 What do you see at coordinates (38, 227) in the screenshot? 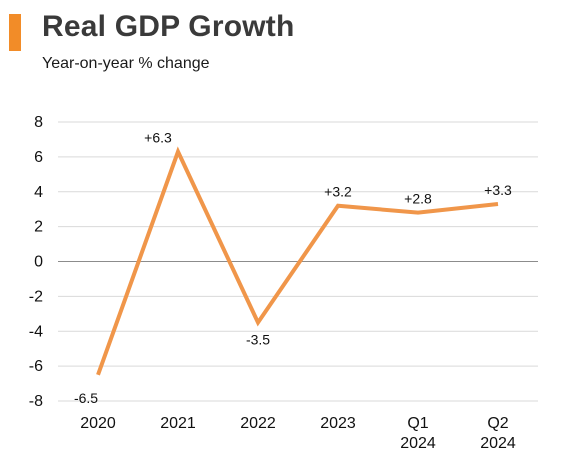
I see `y-tick-label: 2` at bounding box center [38, 227].